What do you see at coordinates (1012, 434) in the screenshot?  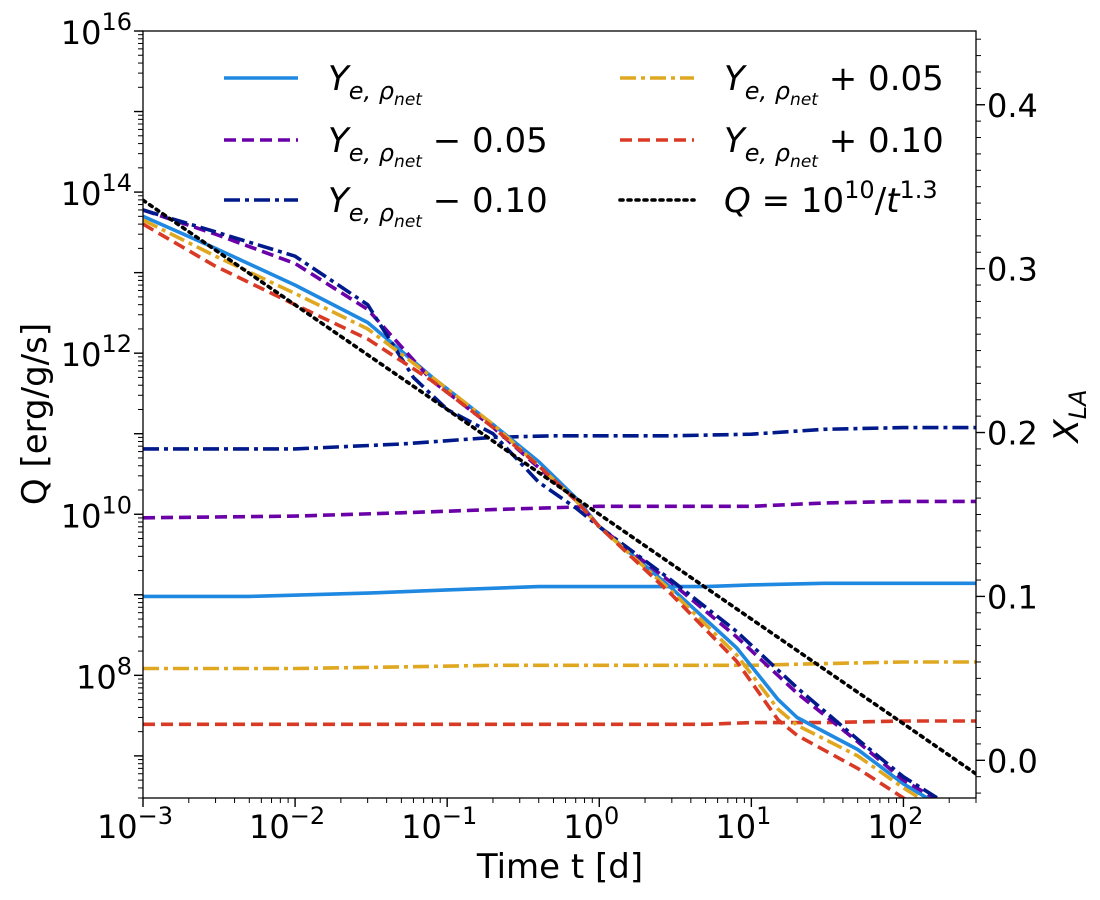 I see `y-right-tick-label: 0.2` at bounding box center [1012, 434].